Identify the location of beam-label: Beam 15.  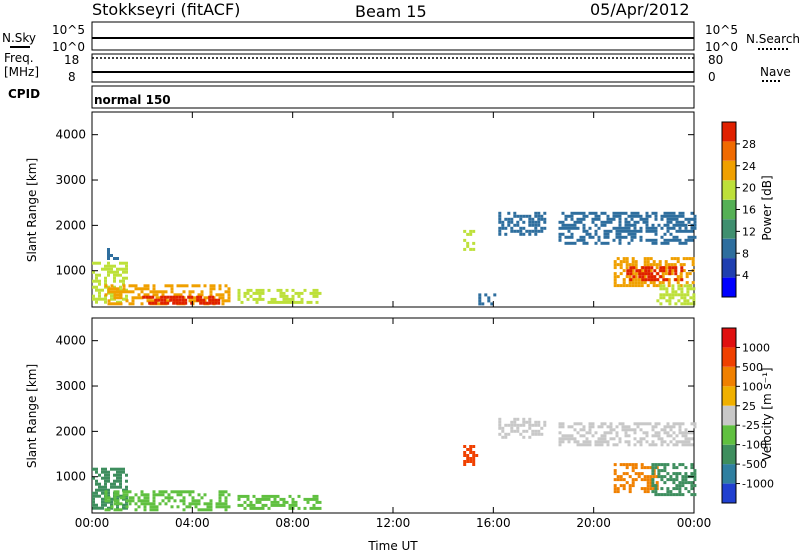
(391, 11).